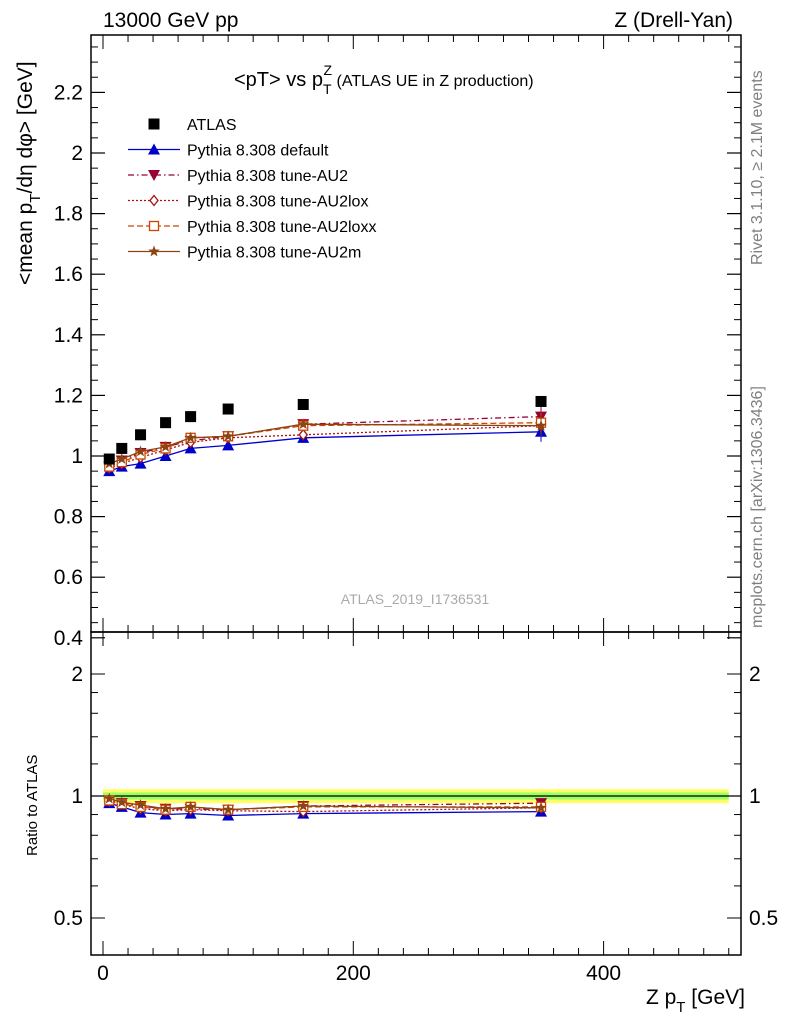 The image size is (786, 1024). I want to click on x-axis-label: Z pT [GeV], so click(695, 1001).